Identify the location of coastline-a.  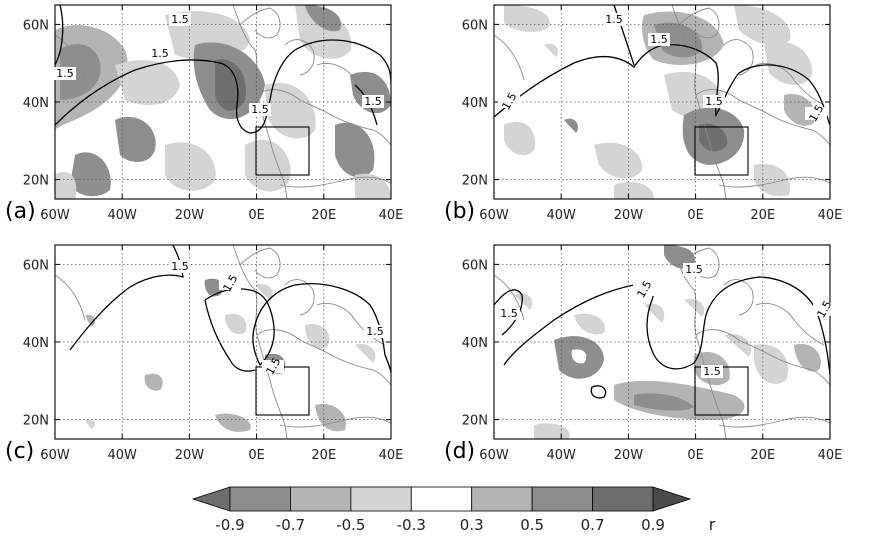
(223, 102).